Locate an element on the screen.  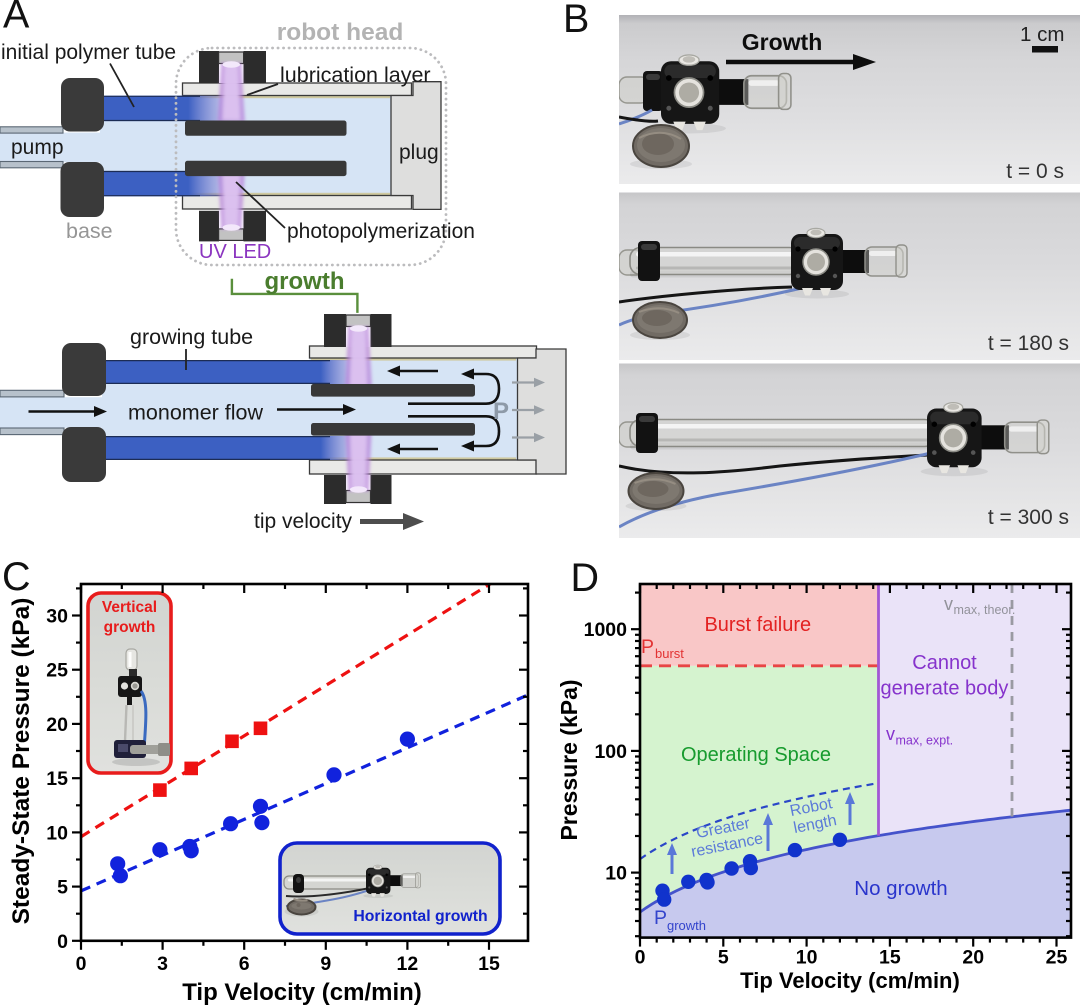
svg-text: pump is located at coordinates (37, 147).